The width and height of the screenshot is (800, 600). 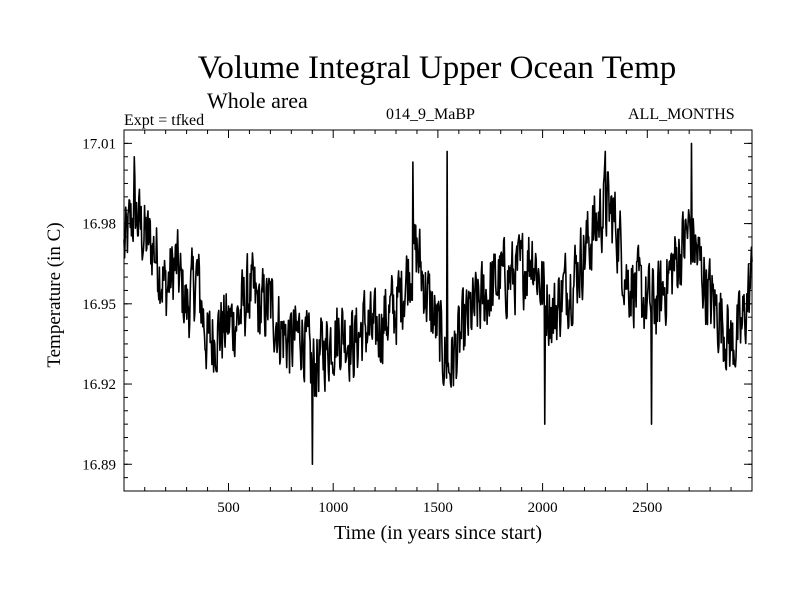 What do you see at coordinates (430, 114) in the screenshot?
I see `run-id-label: 014_9_MaBP` at bounding box center [430, 114].